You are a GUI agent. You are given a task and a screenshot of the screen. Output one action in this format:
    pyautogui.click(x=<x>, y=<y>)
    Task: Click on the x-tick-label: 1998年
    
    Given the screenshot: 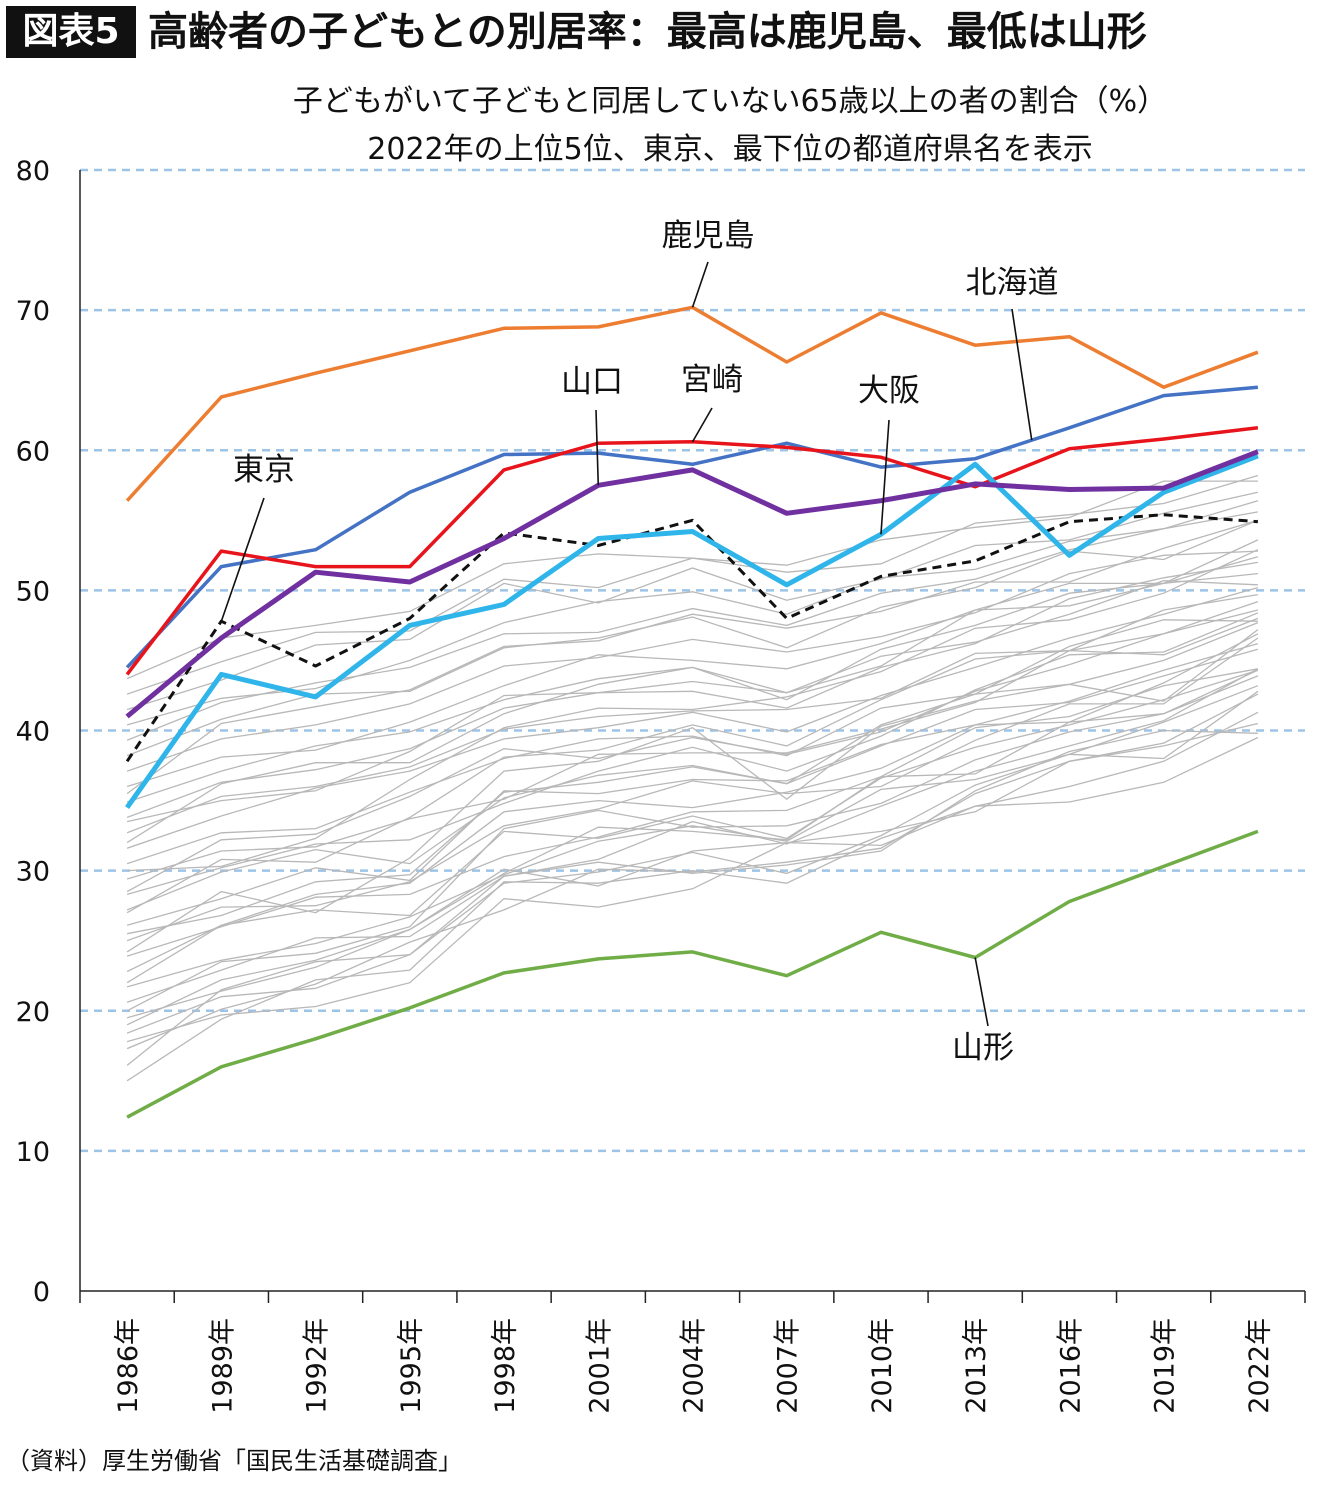 What is the action you would take?
    pyautogui.click(x=505, y=1366)
    